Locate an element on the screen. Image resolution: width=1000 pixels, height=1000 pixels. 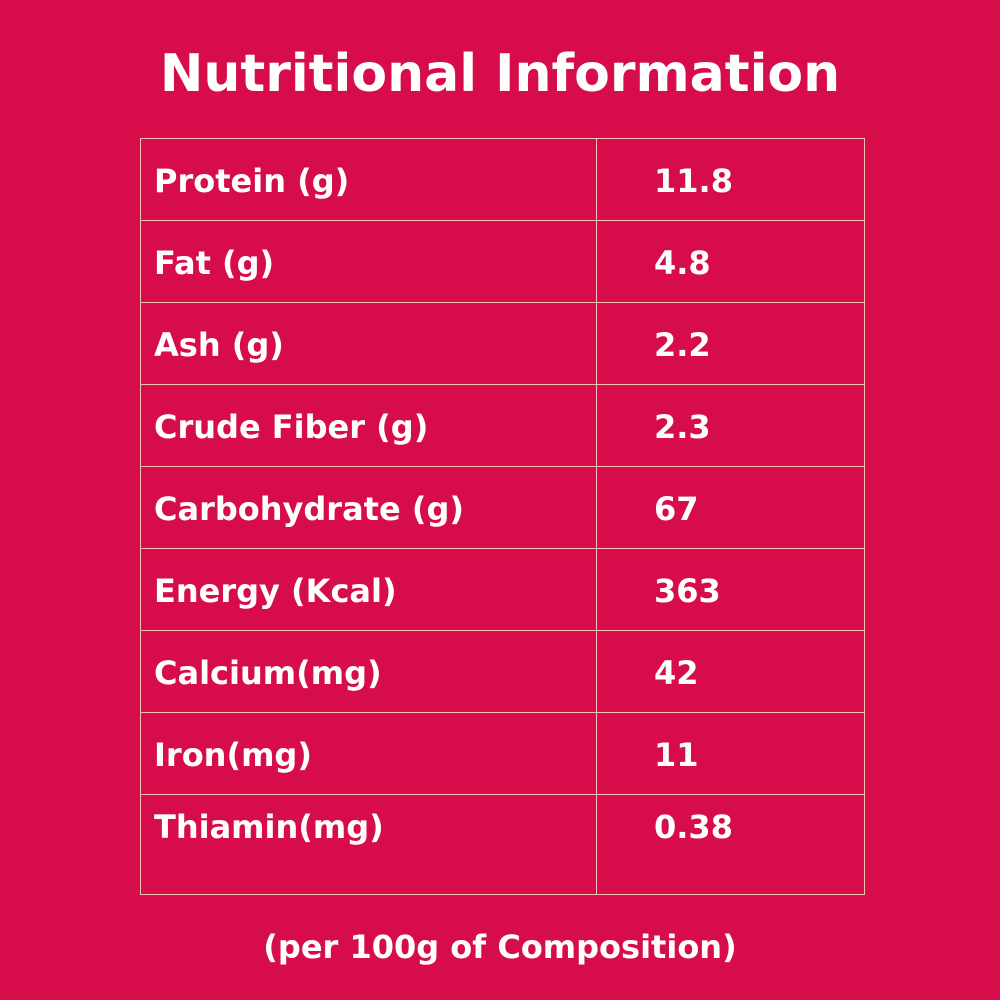
nutrient-value: 11.8 is located at coordinates (693, 181).